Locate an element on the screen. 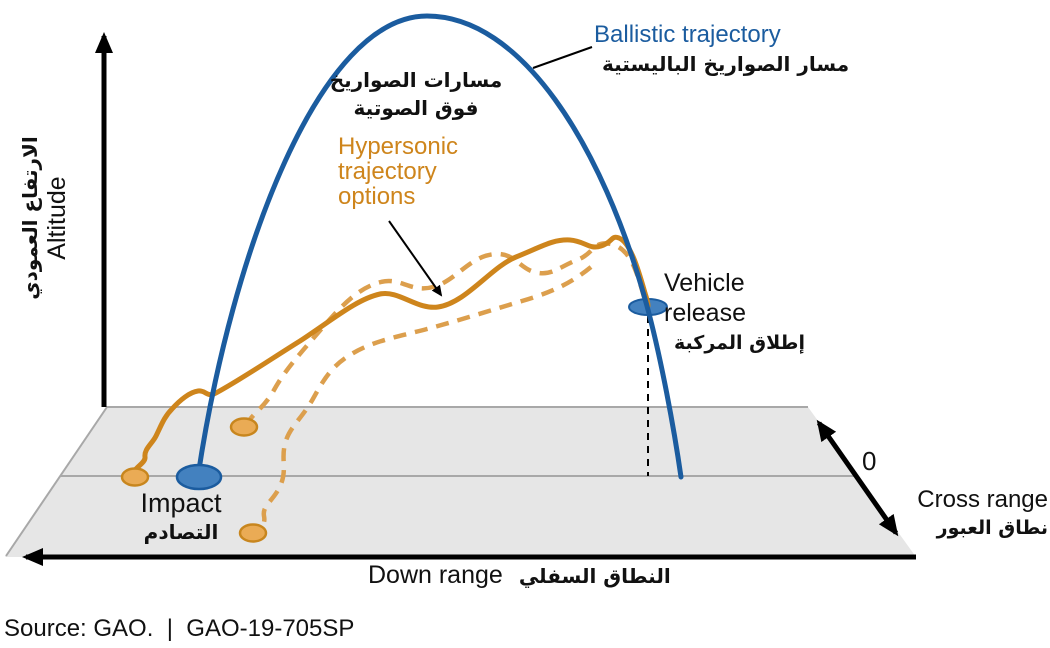 Image resolution: width=1050 pixels, height=648 pixels. cross-range-zero-tick: 0 is located at coordinates (869, 461).